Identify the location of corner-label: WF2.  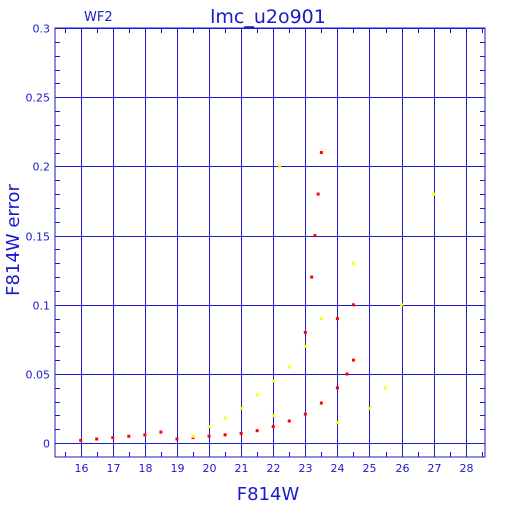
(98, 17).